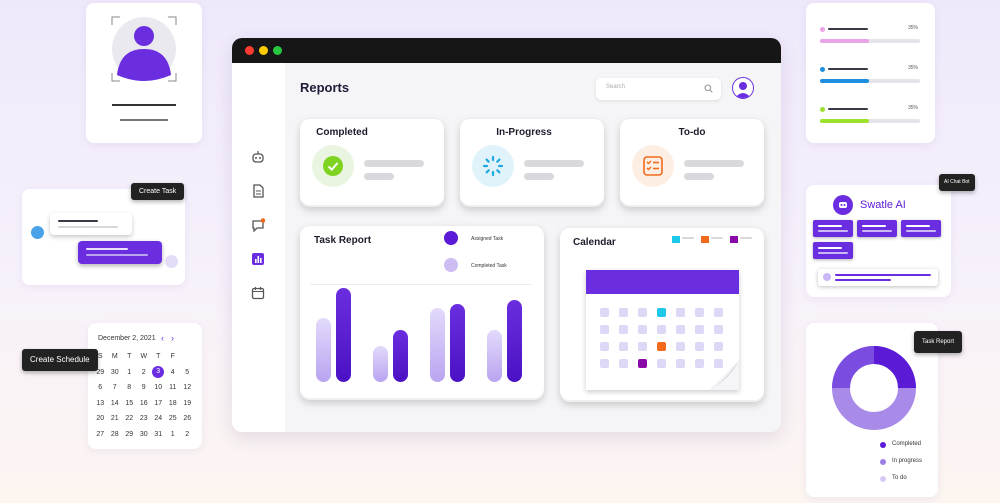 The height and width of the screenshot is (503, 1000). What do you see at coordinates (158, 419) in the screenshot?
I see `calendar-day: 24` at bounding box center [158, 419].